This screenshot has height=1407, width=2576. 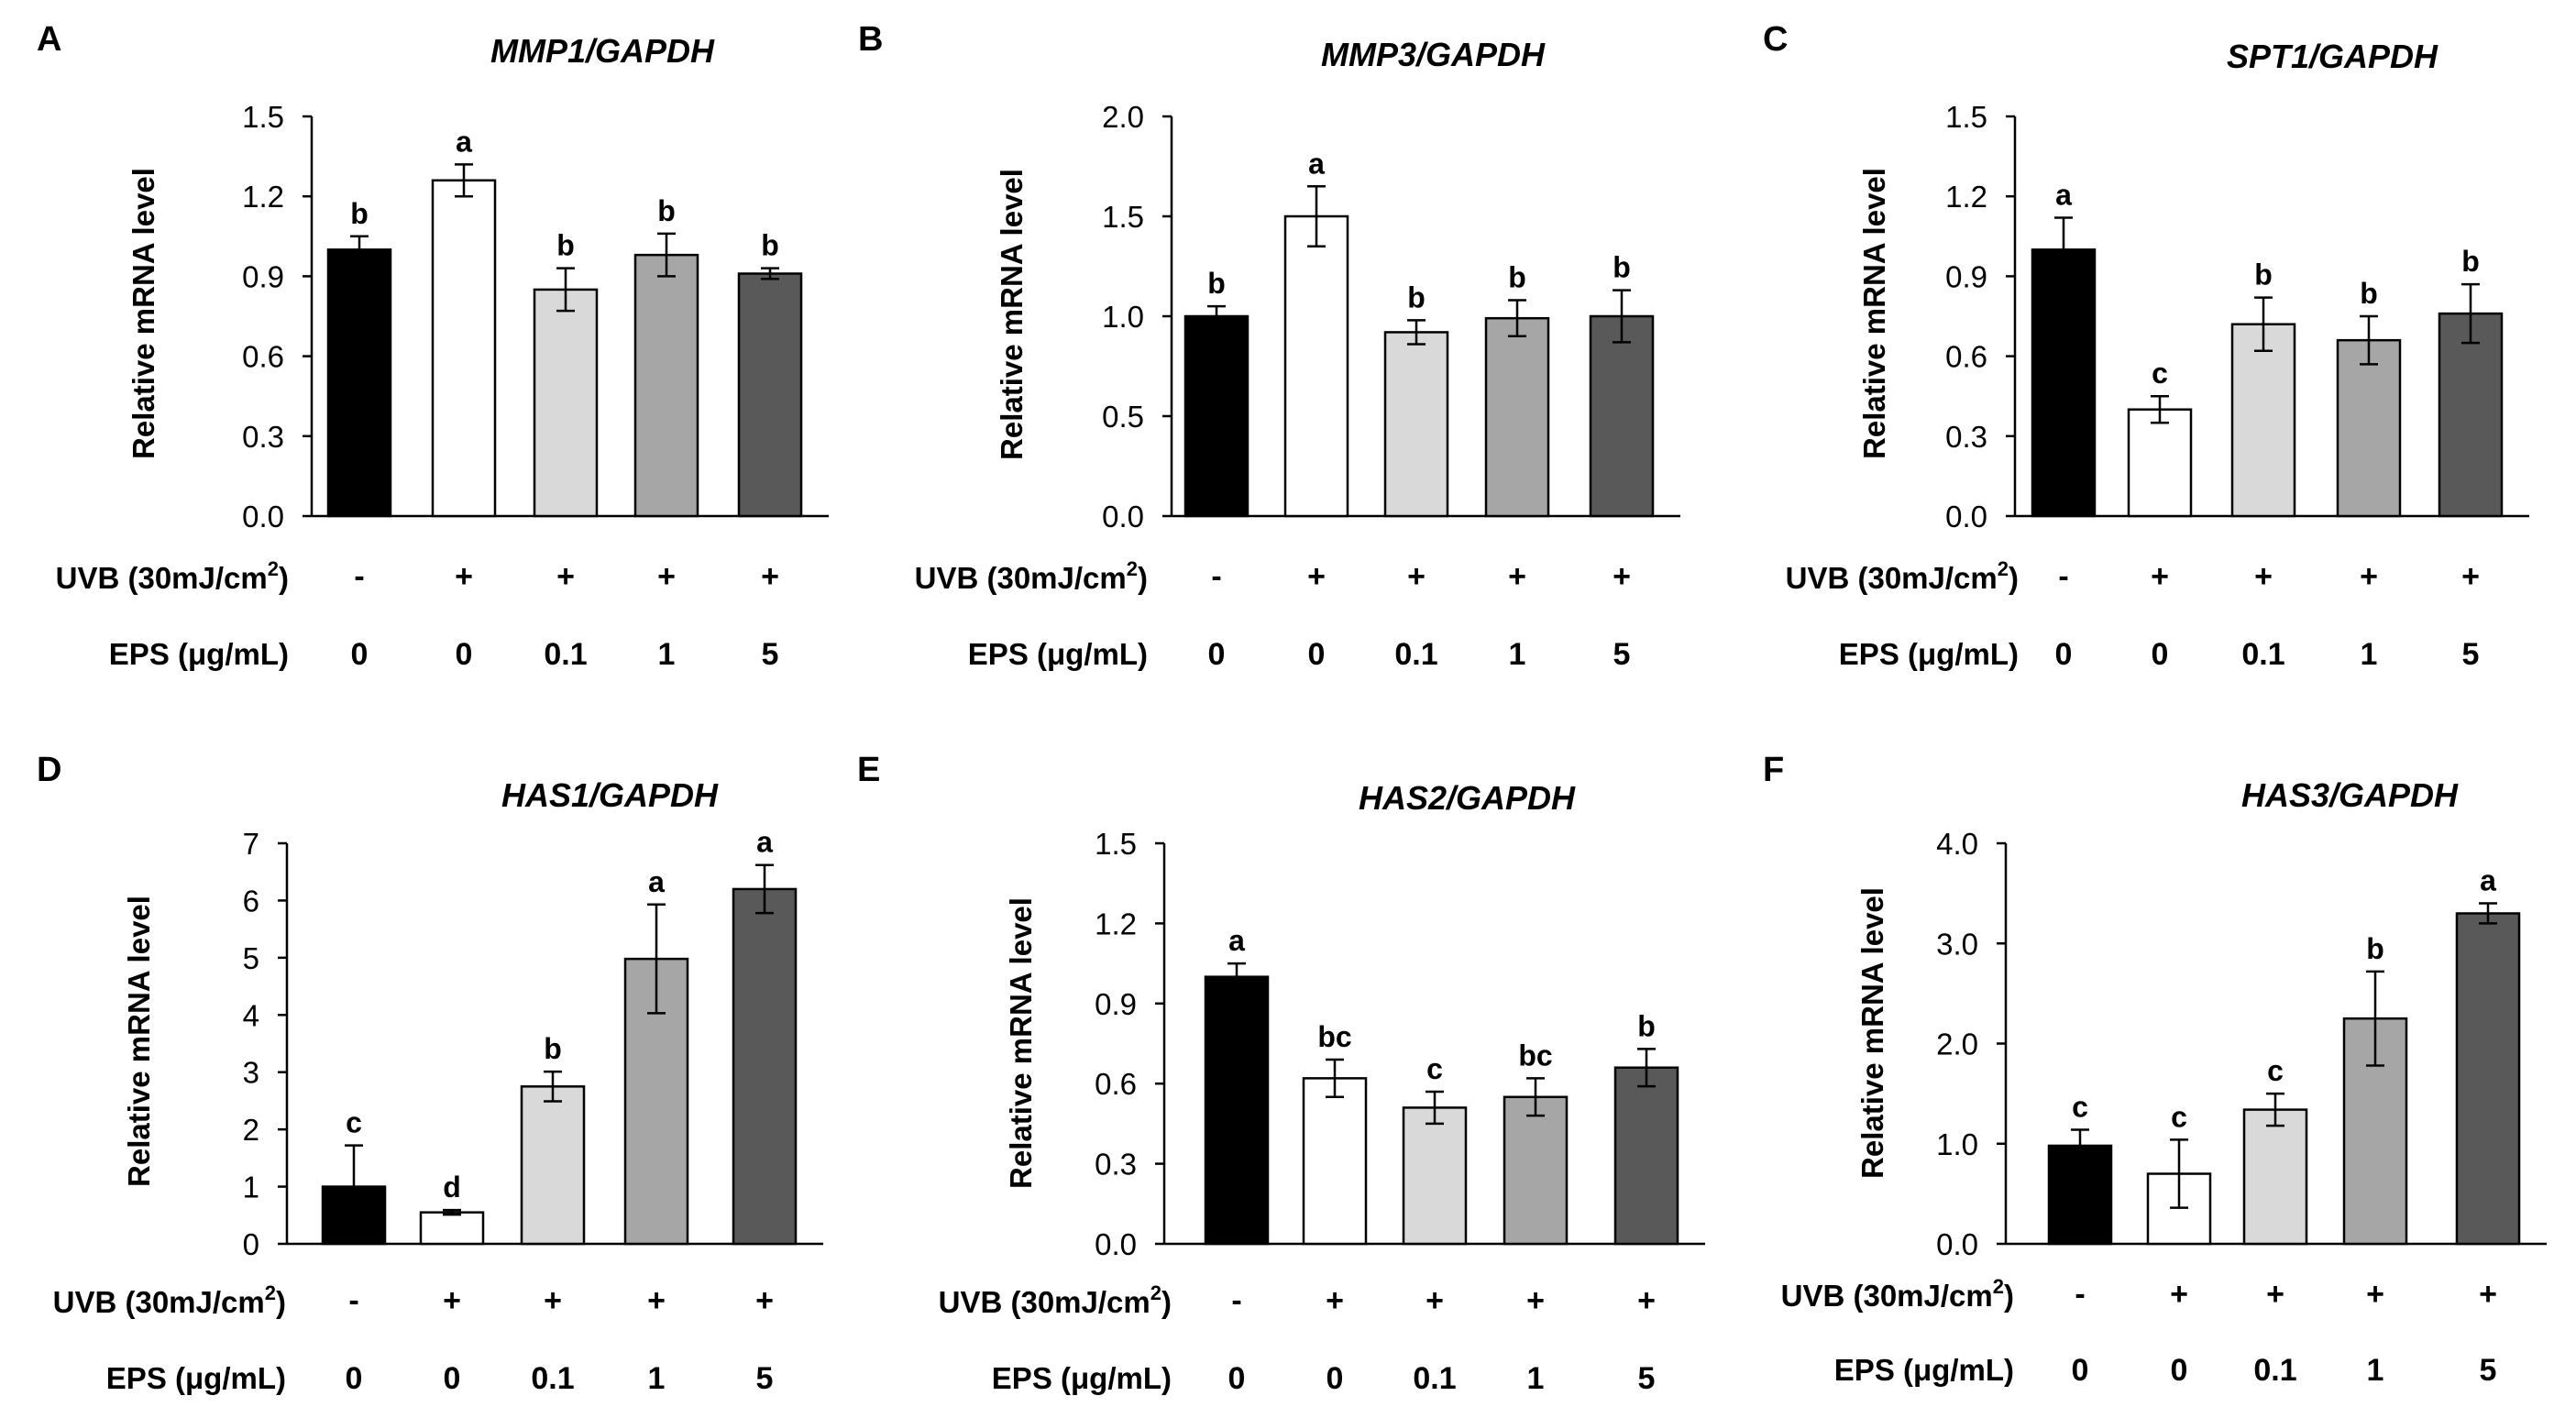 I want to click on panel-letter: F, so click(x=1773, y=770).